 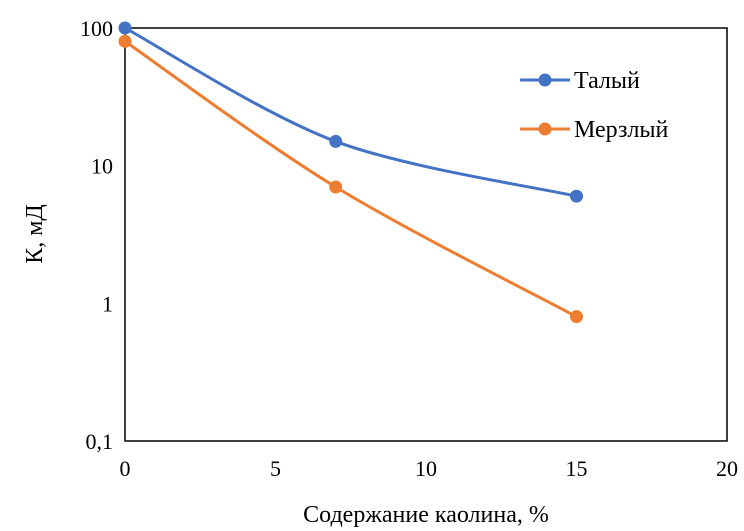 I want to click on legend-item: Мерзлый, so click(x=594, y=130).